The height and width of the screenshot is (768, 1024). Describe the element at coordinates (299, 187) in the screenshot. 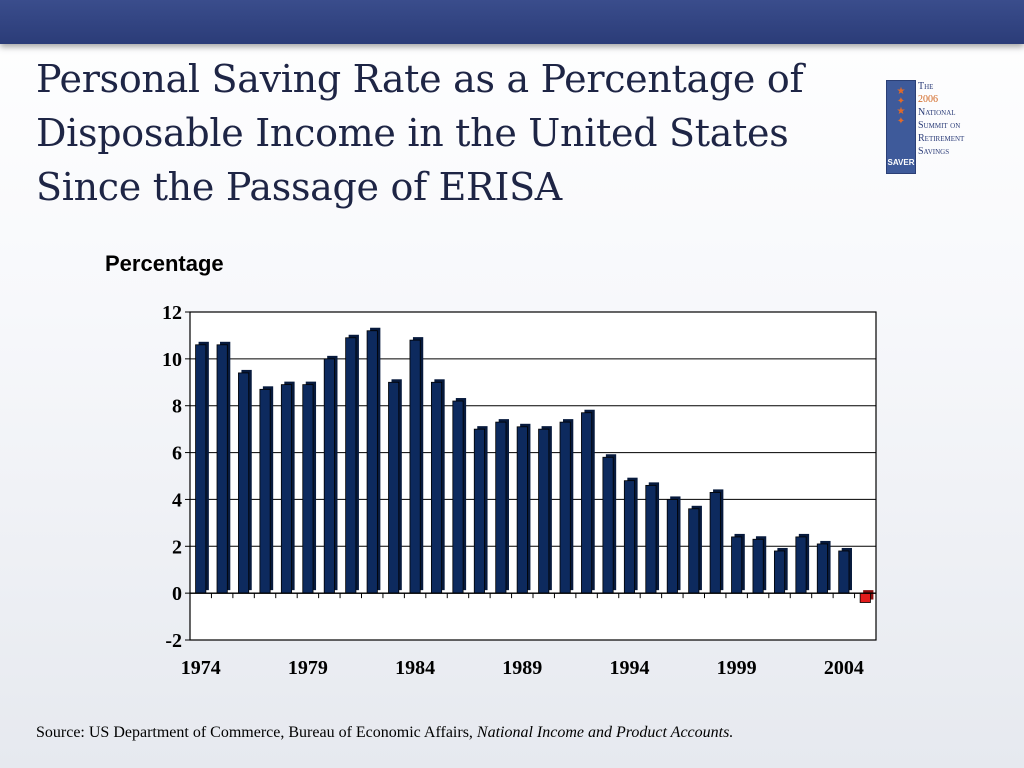

I see `title-line-3: Since the Passage of ERISA` at that location.